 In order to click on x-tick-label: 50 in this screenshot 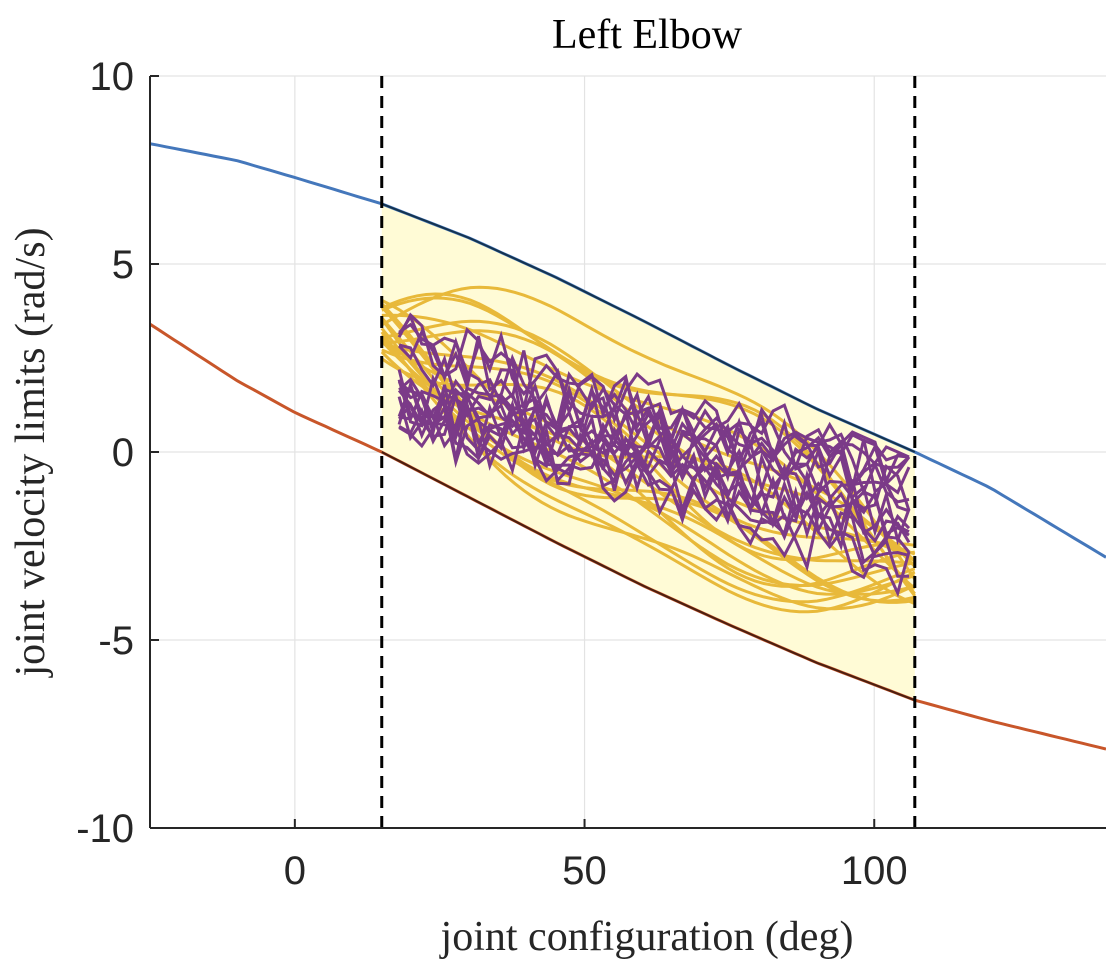, I will do `click(584, 871)`.